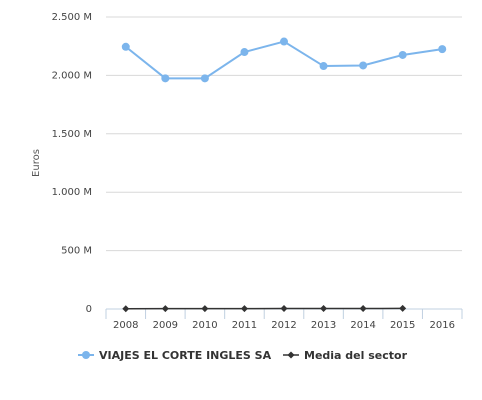 This screenshot has width=482, height=400. I want to click on y-tick-label: 2.000 M, so click(72, 75).